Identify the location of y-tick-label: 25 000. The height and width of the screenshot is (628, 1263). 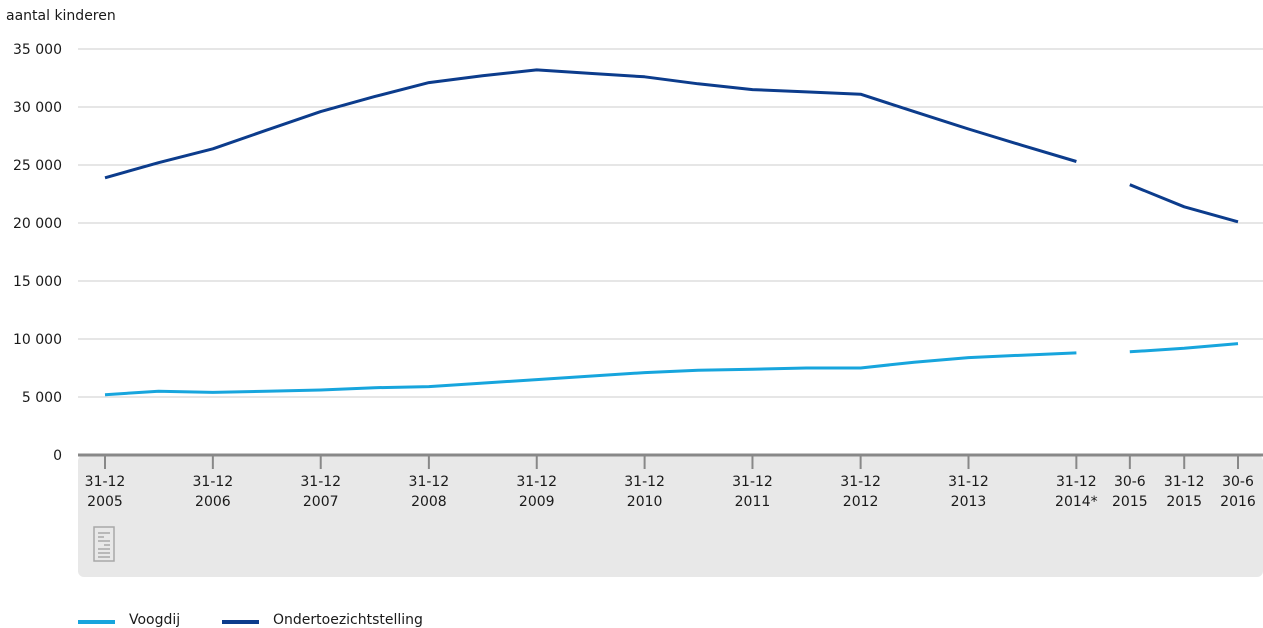
(37, 166).